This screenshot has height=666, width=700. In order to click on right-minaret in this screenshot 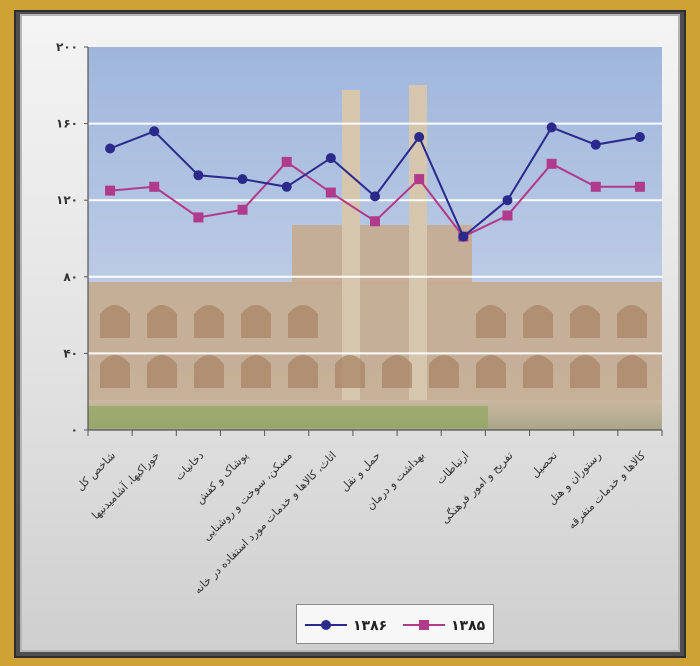, I will do `click(418, 242)`.